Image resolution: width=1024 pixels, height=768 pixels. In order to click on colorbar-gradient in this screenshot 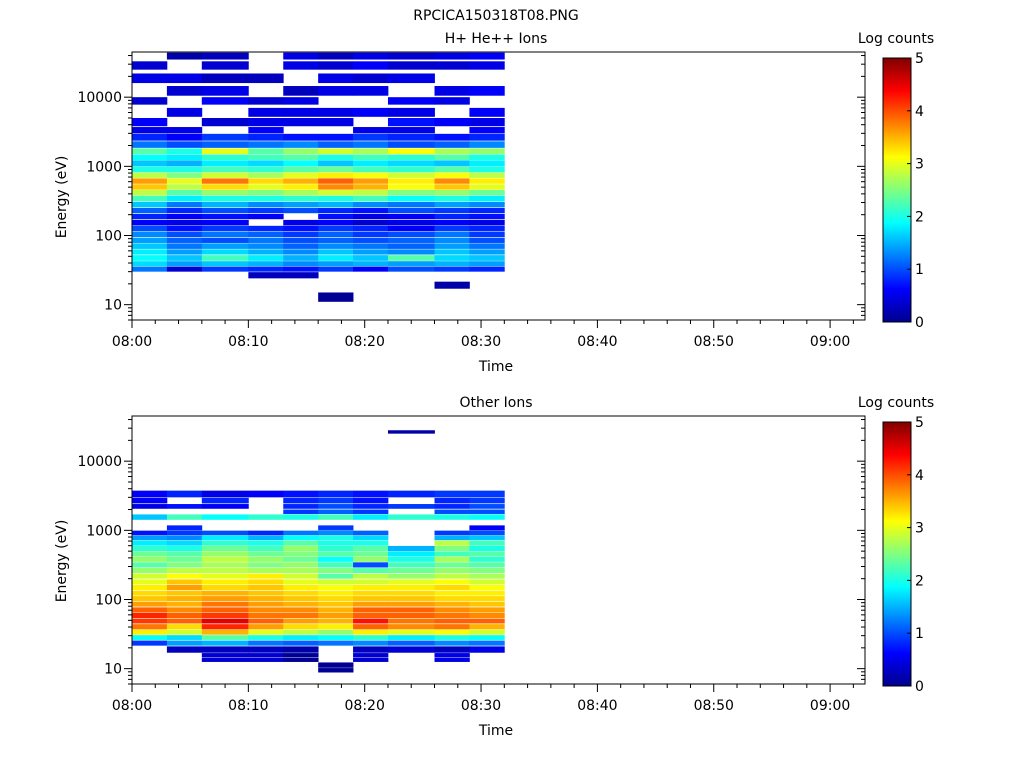, I will do `click(897, 554)`.